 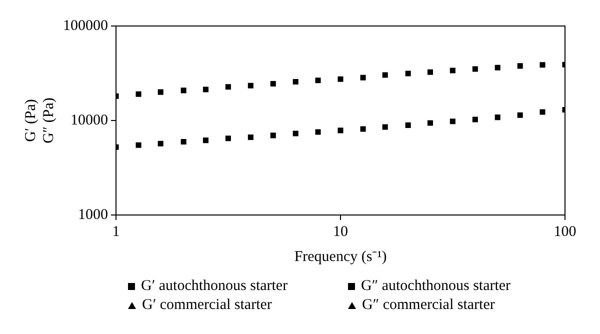 I want to click on y-tick-label: 10000, so click(x=89, y=120).